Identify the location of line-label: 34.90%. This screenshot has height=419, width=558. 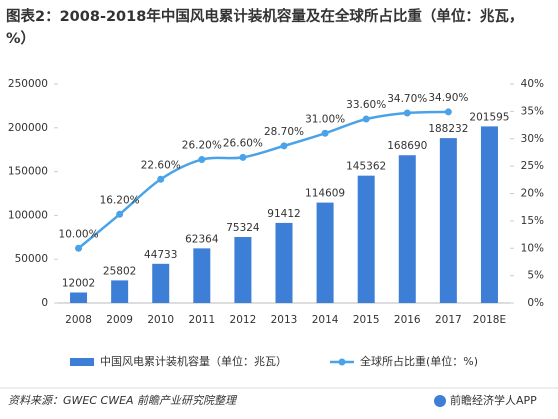
(448, 98).